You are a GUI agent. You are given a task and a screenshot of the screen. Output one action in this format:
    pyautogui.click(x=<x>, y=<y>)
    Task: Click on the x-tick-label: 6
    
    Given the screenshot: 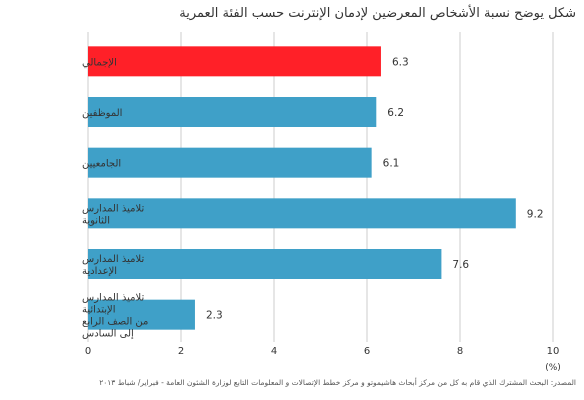 What is the action you would take?
    pyautogui.click(x=367, y=351)
    